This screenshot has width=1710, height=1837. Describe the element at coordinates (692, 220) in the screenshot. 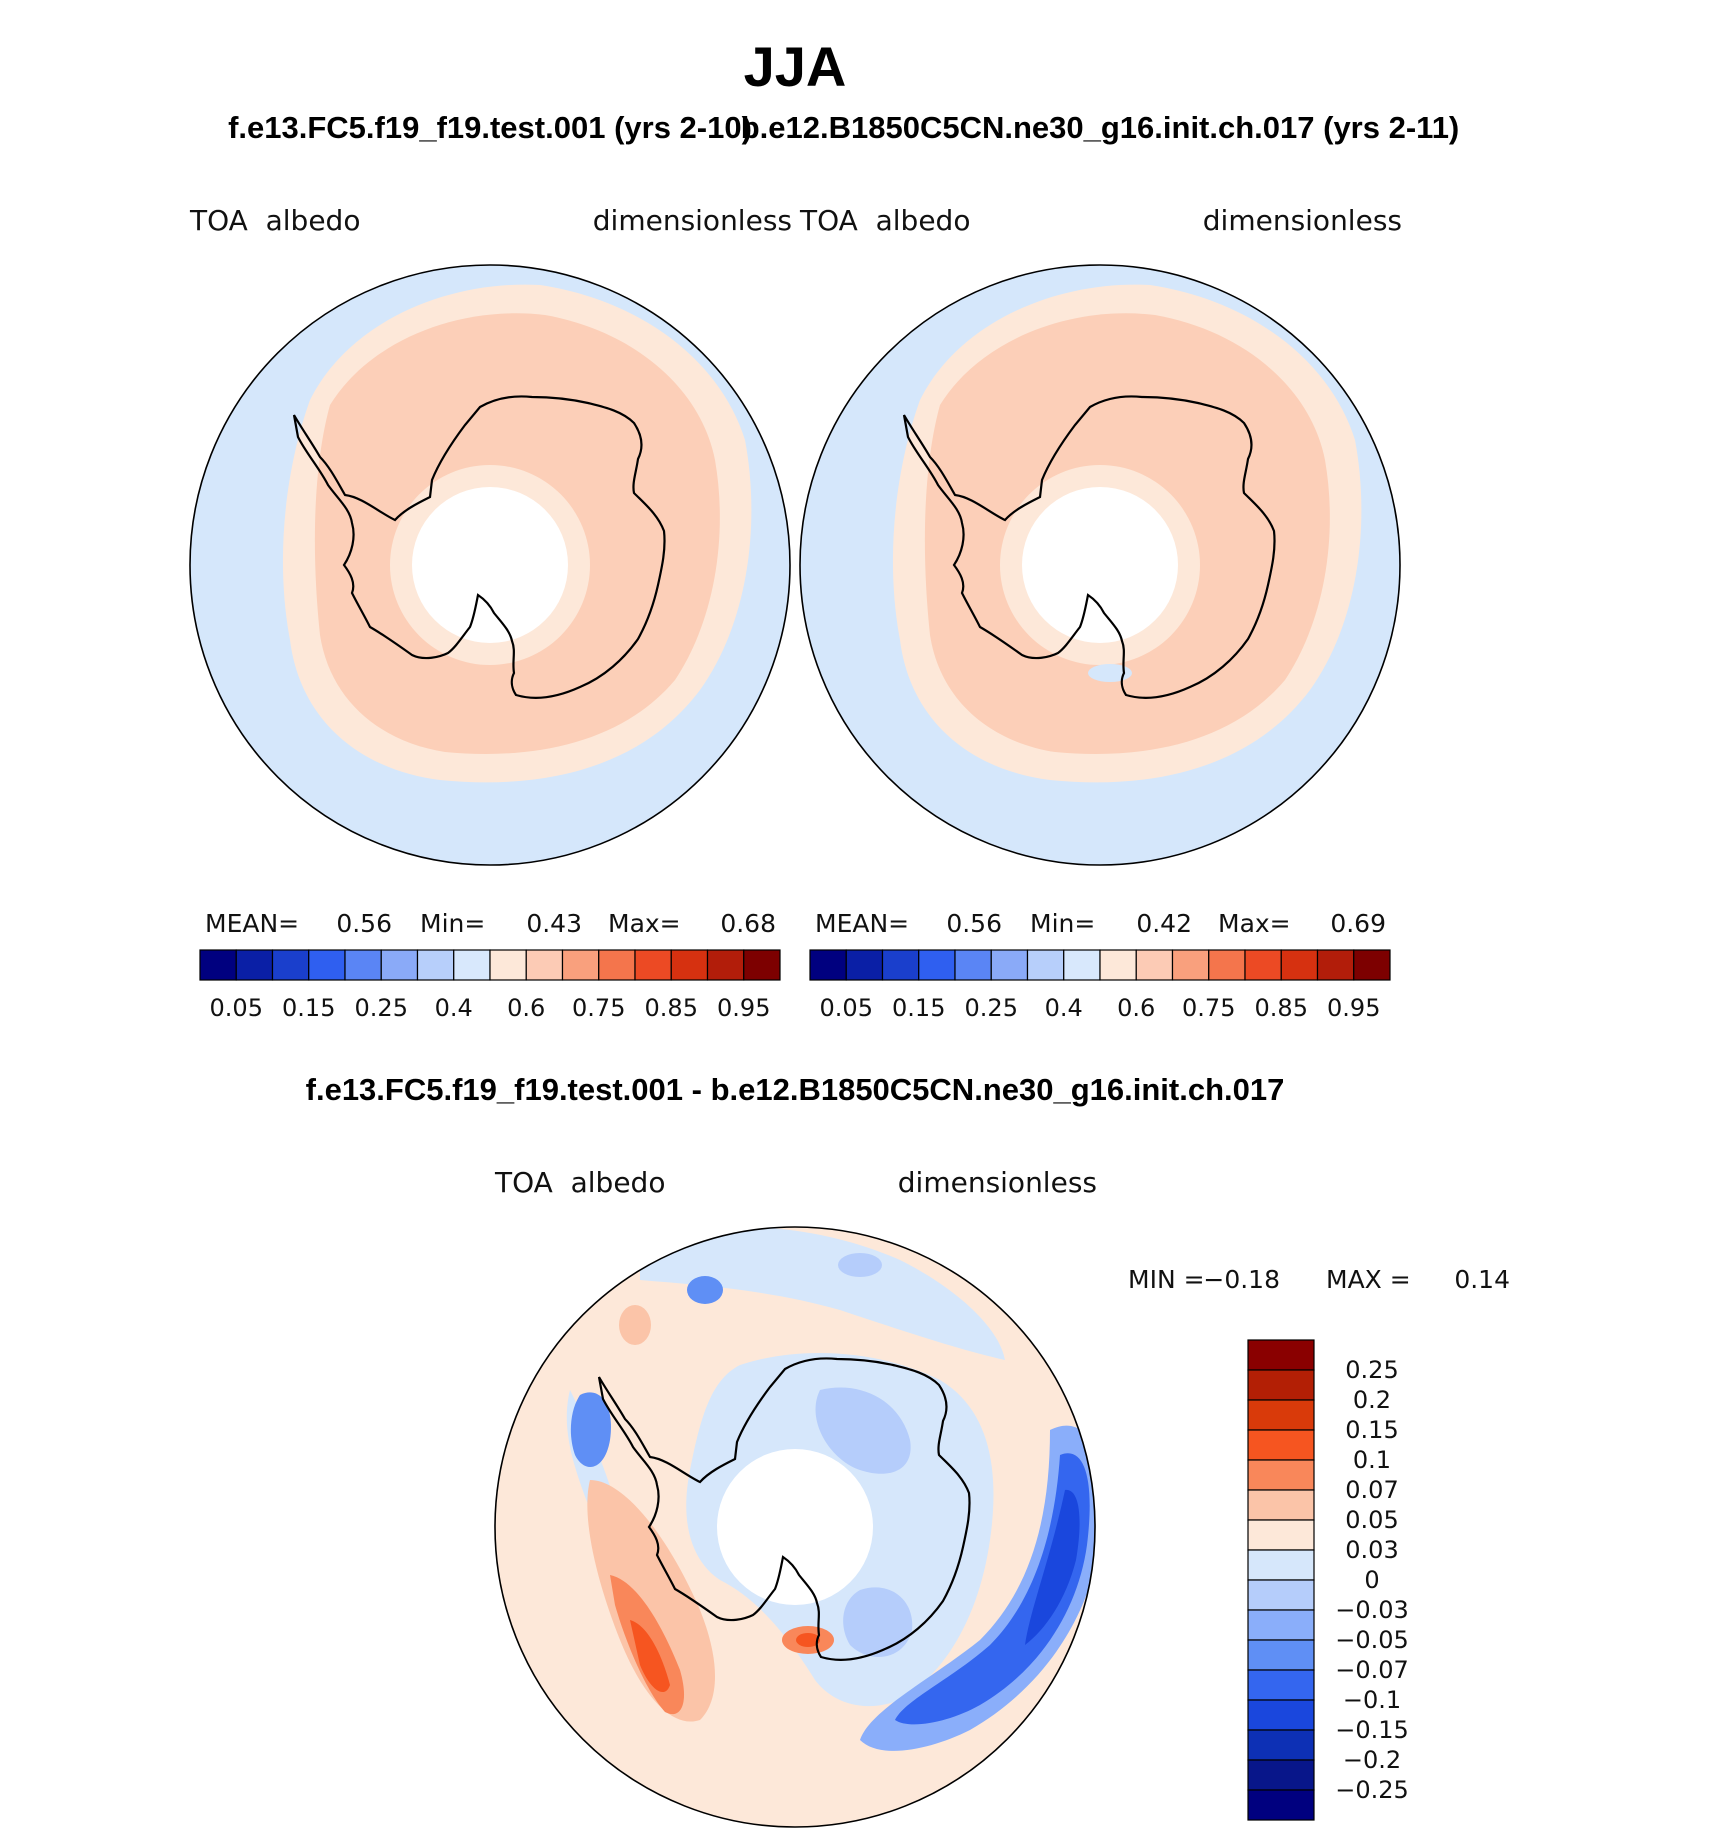

I see `panel-1-units-label: dimensionless` at that location.